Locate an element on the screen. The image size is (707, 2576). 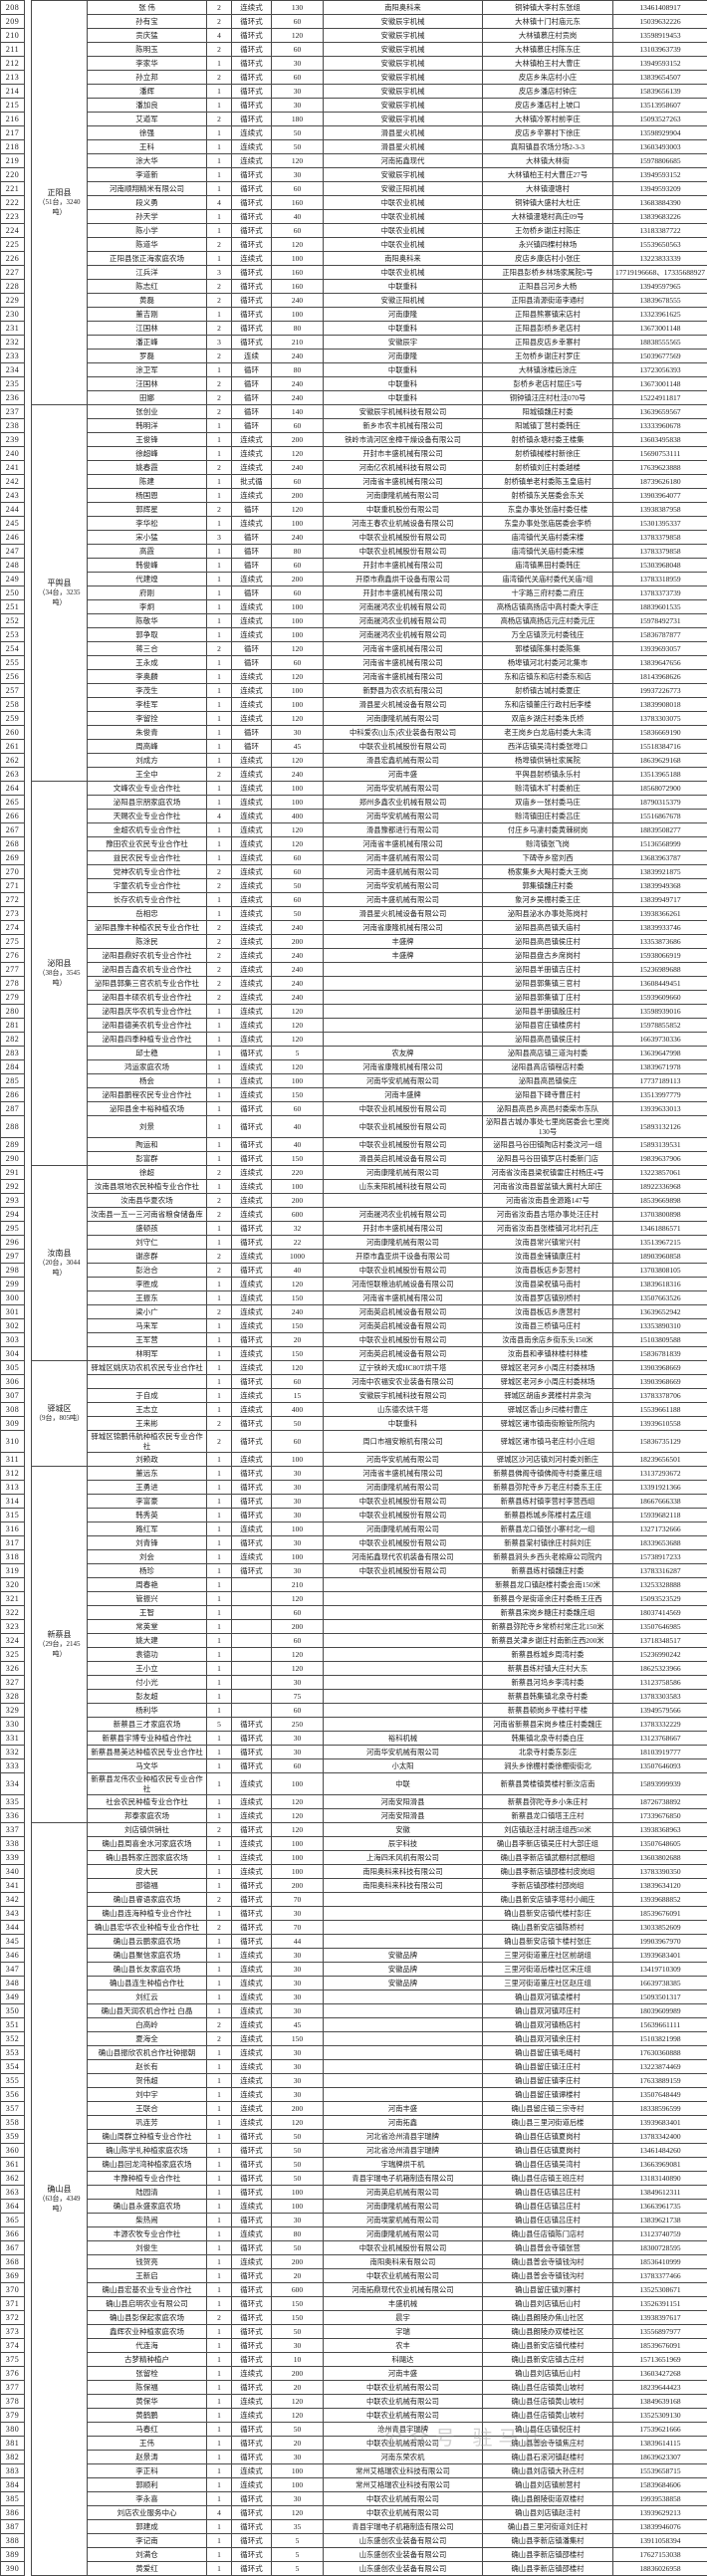
cell-phone: 13507648605 is located at coordinates (660, 1844).